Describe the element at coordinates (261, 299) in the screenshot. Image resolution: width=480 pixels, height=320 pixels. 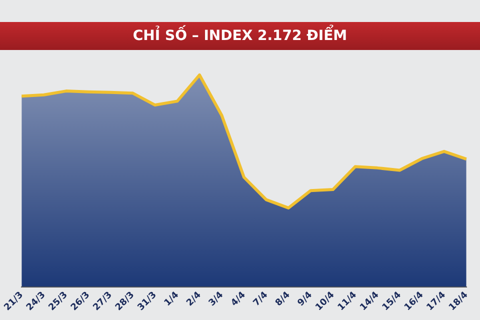
I see `x-tick-label: 7/4` at that location.